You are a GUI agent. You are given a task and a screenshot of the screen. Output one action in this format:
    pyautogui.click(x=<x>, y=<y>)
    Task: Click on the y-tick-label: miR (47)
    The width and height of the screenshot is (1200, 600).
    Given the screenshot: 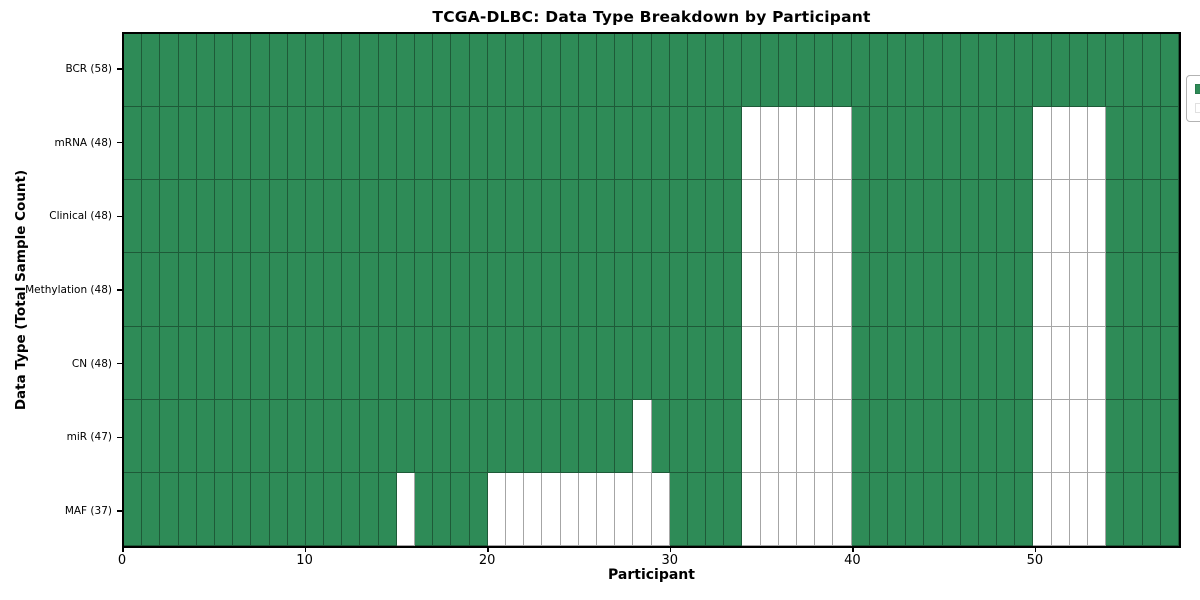 What is the action you would take?
    pyautogui.click(x=89, y=437)
    